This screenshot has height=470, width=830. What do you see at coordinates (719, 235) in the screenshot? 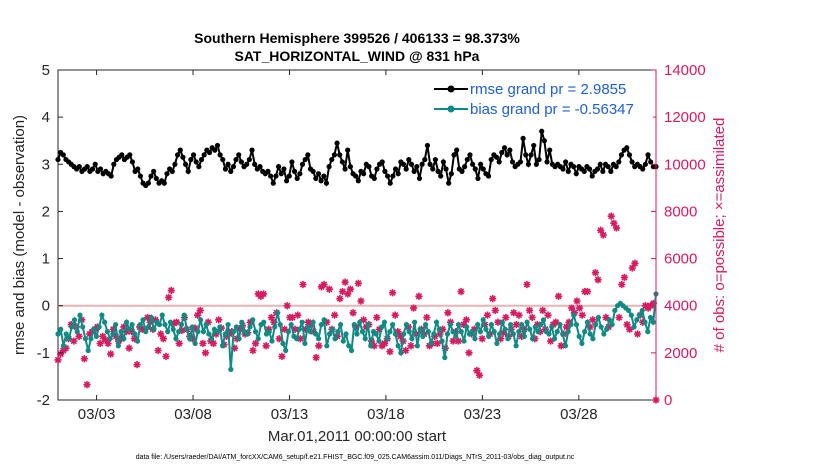
I see `y-axis-right-label: # of obs: o=possible; ×=assimilated` at bounding box center [719, 235].